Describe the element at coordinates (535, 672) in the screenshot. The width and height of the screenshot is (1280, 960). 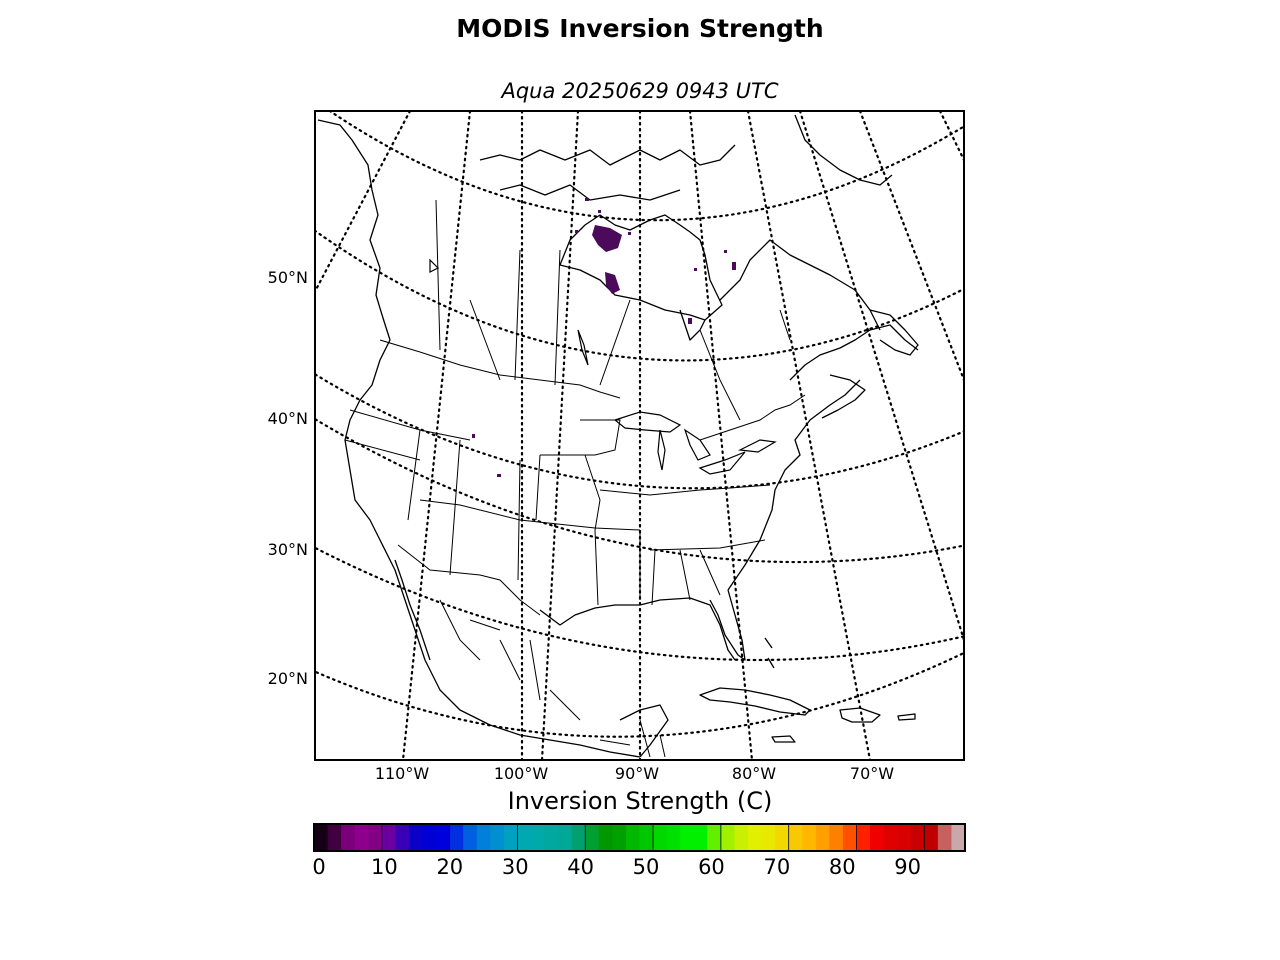
I see `mexico-states` at that location.